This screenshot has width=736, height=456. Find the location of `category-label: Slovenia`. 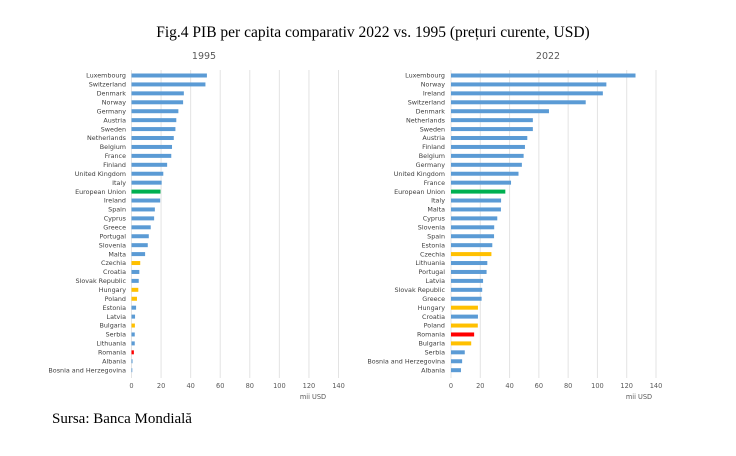

category-label: Slovenia is located at coordinates (112, 245).